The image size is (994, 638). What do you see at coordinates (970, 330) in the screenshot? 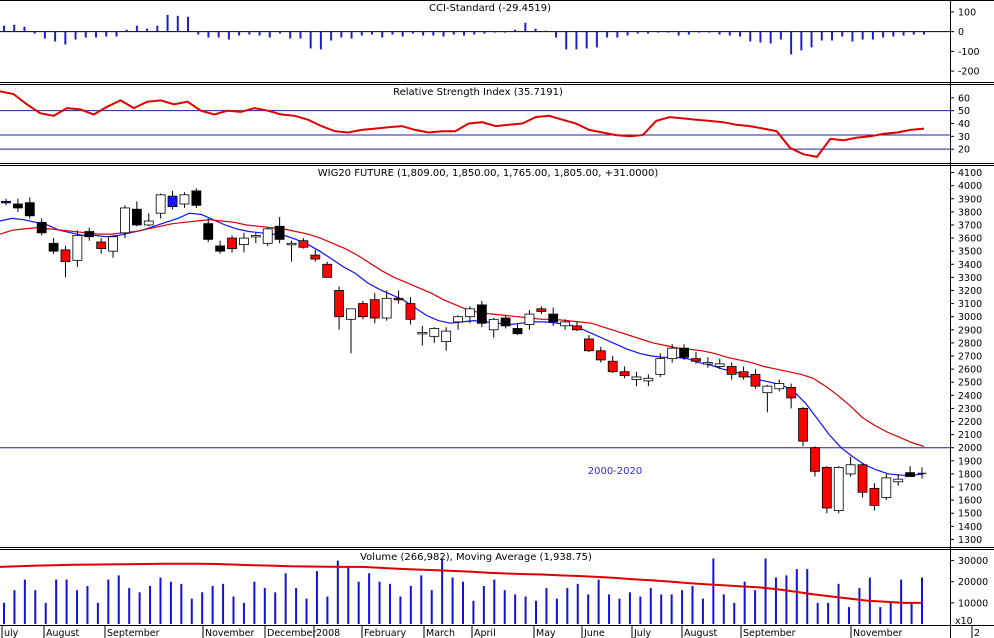
I see `price-tick-2900: 2900` at bounding box center [970, 330].